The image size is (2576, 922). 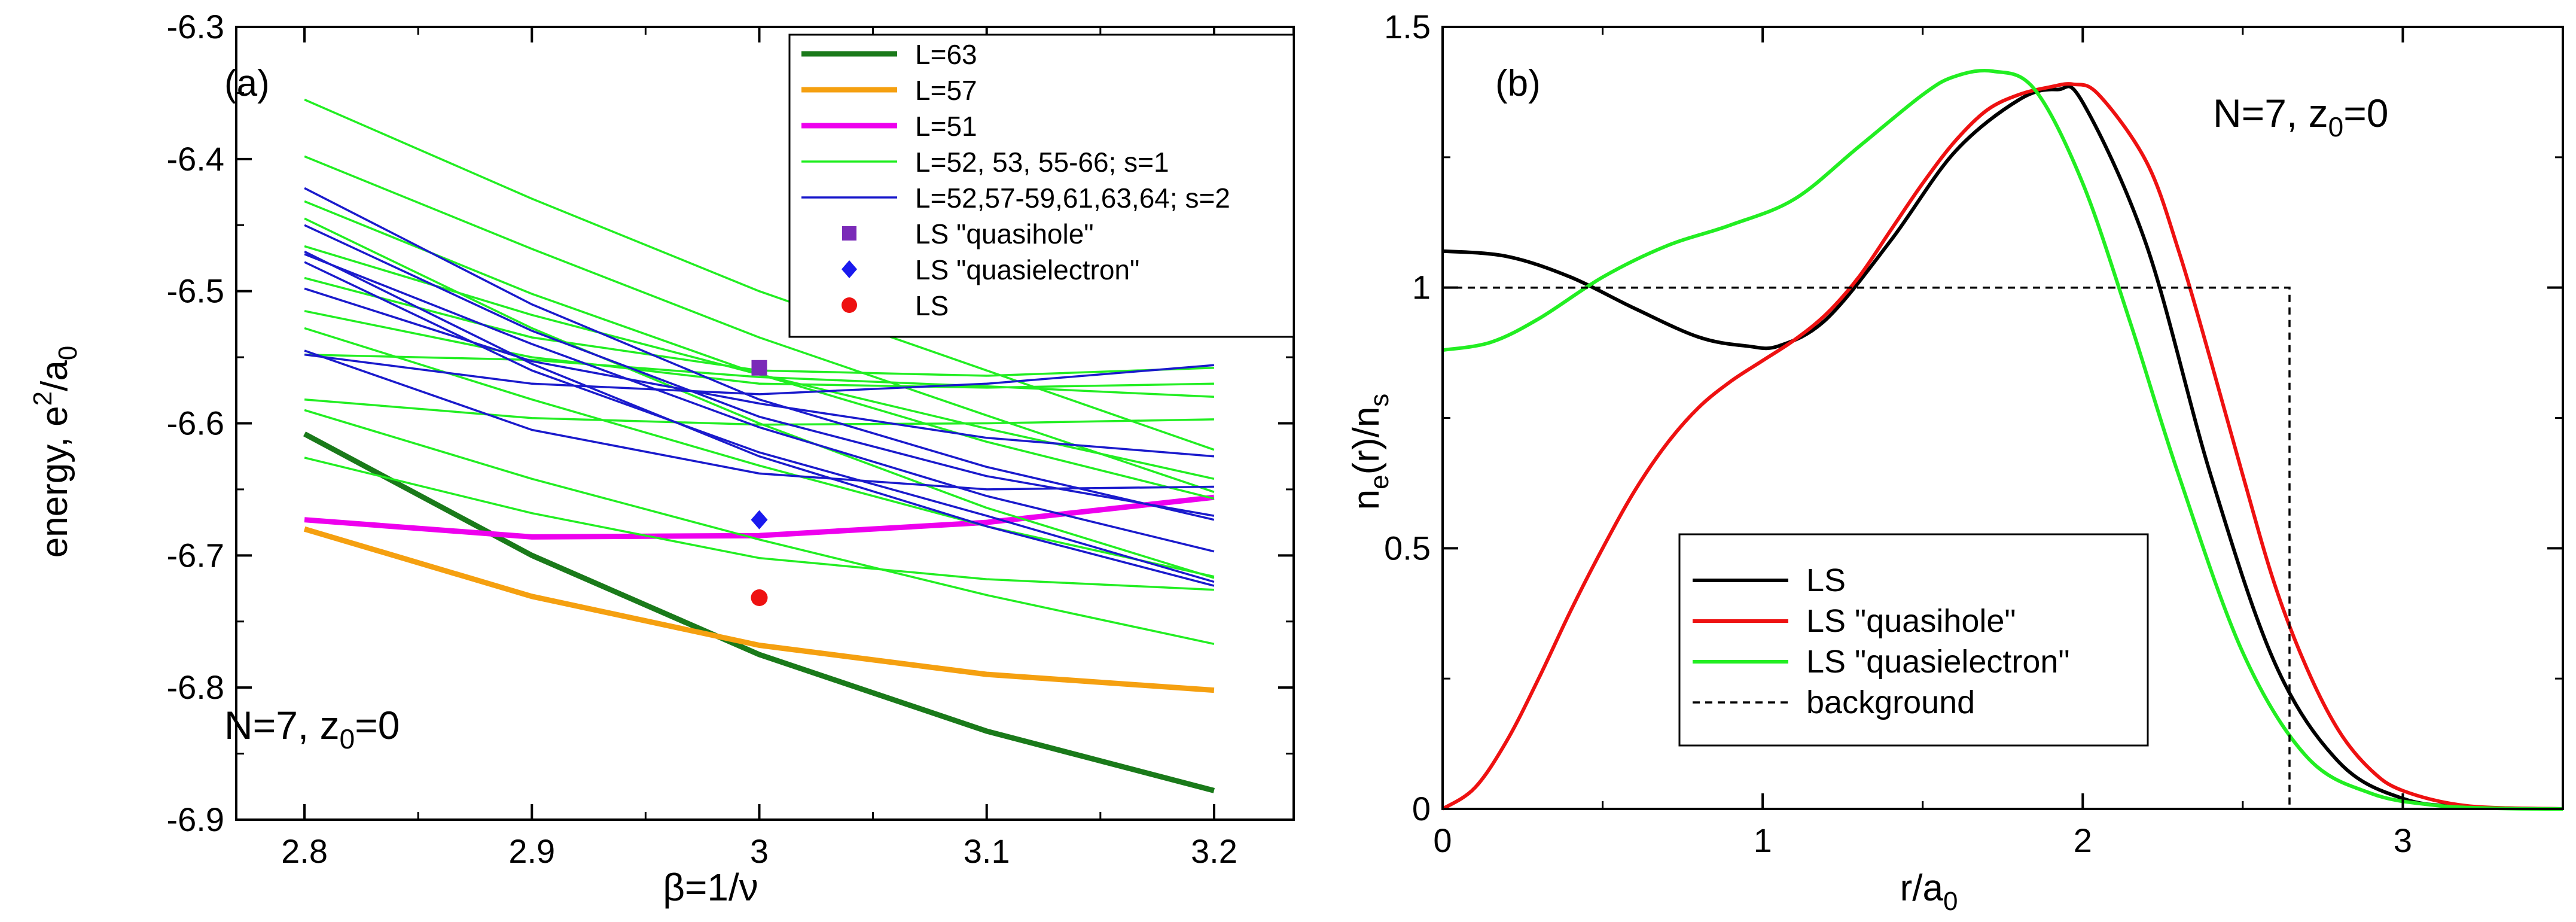 What do you see at coordinates (312, 728) in the screenshot?
I see `panel-a-annotation: N=7, z0=0` at bounding box center [312, 728].